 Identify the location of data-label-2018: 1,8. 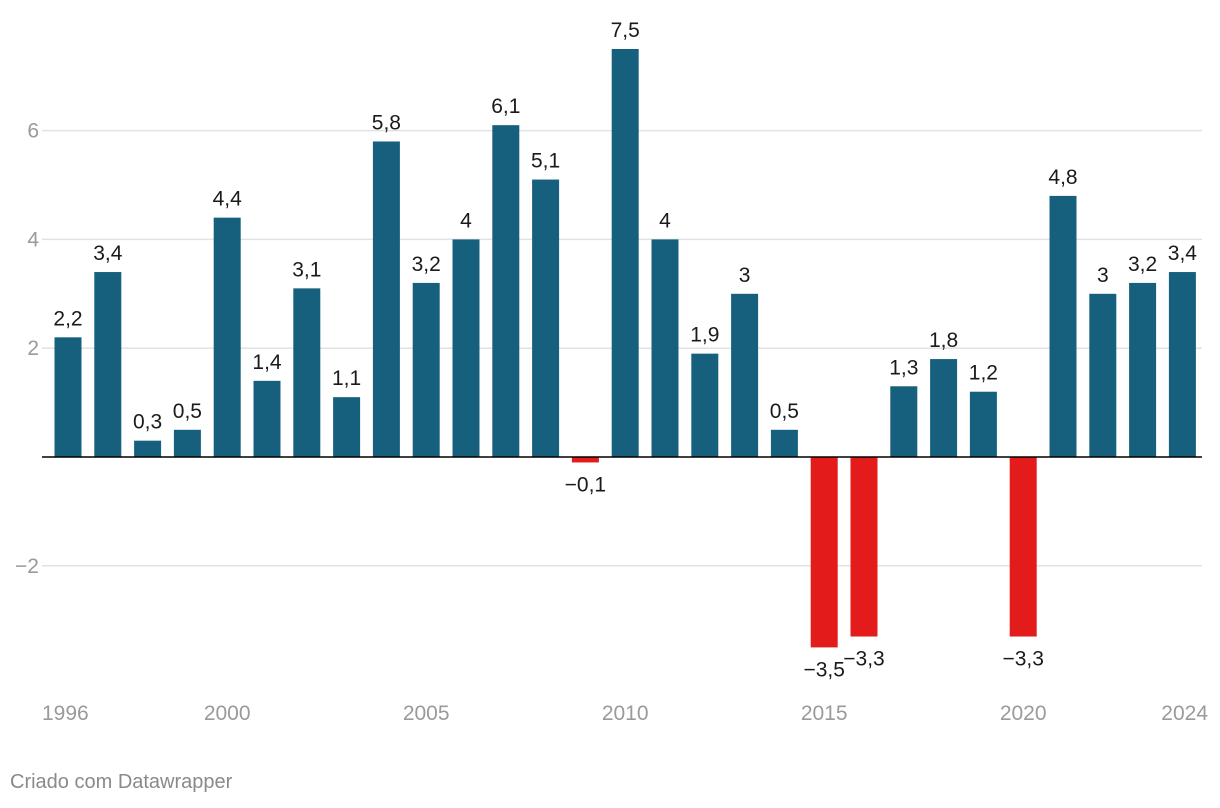
(943, 340).